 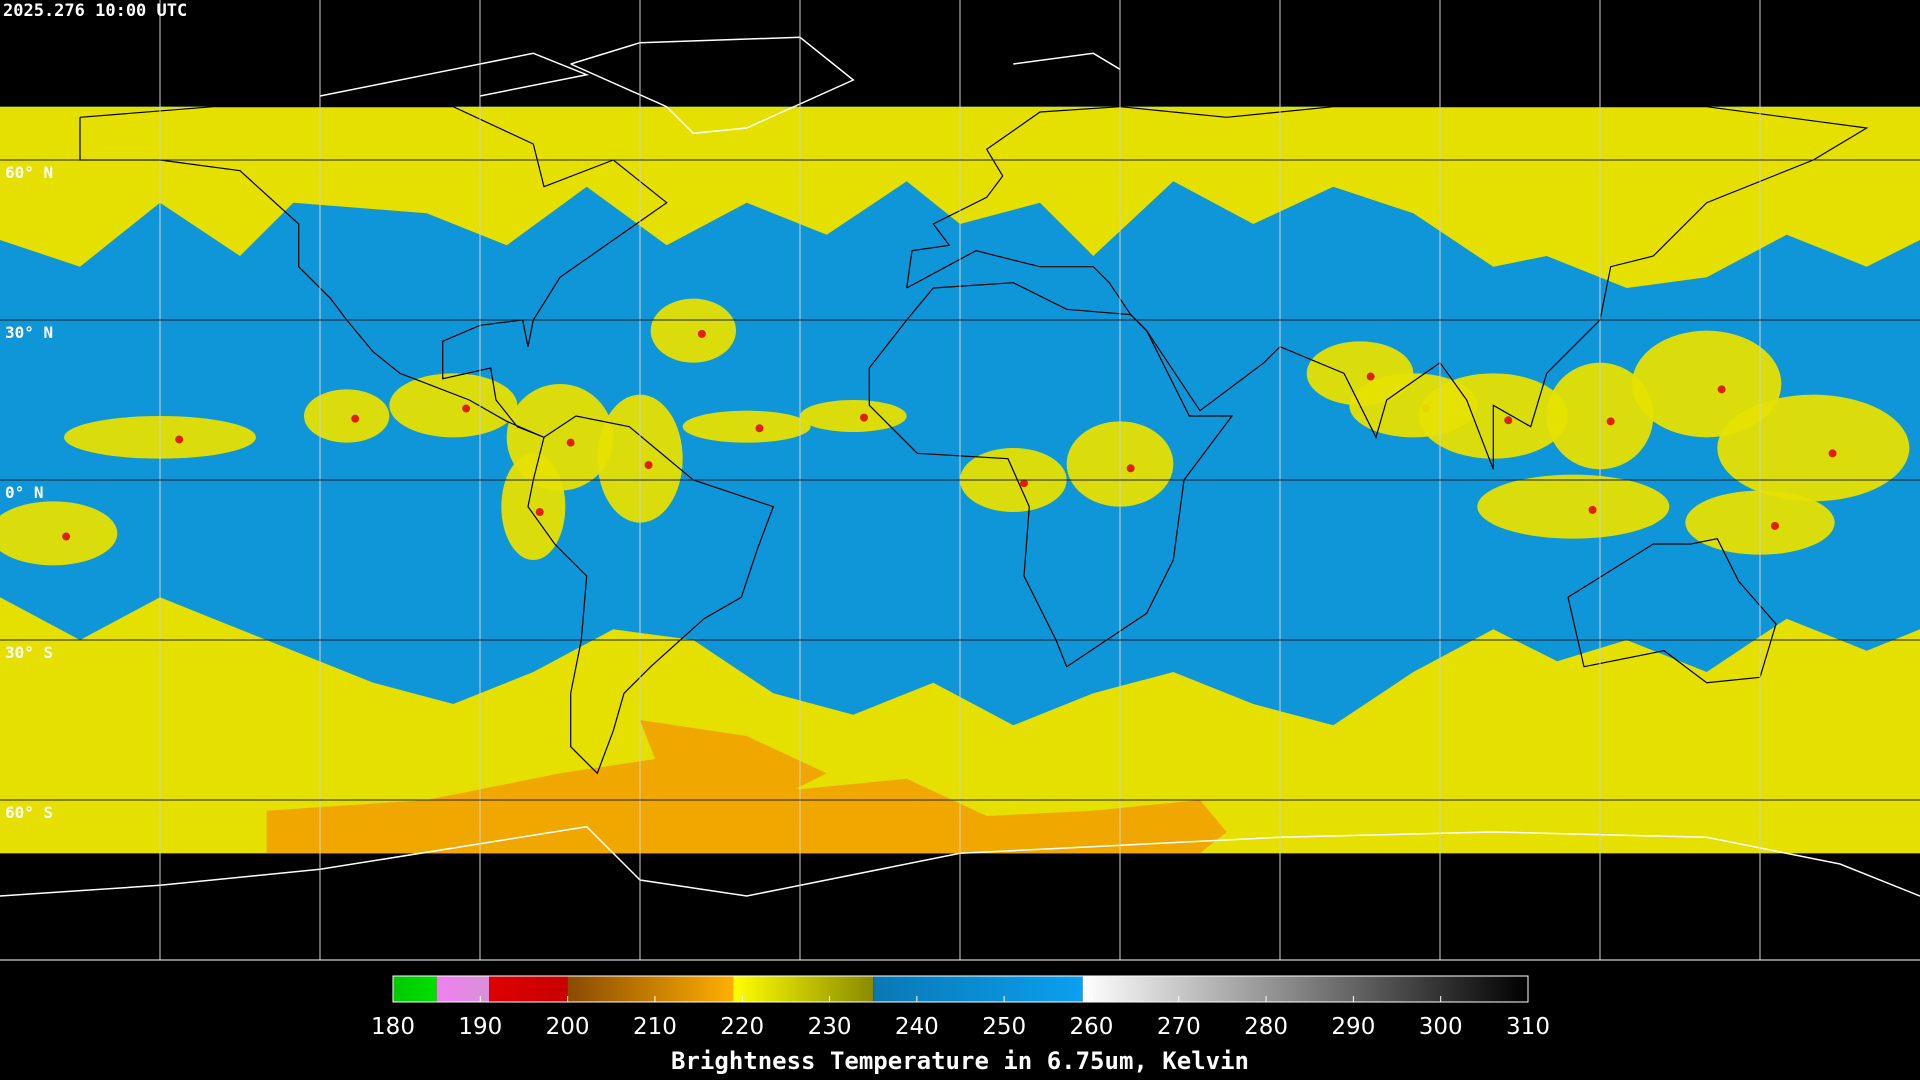 I want to click on tick-label: 240, so click(x=917, y=1027).